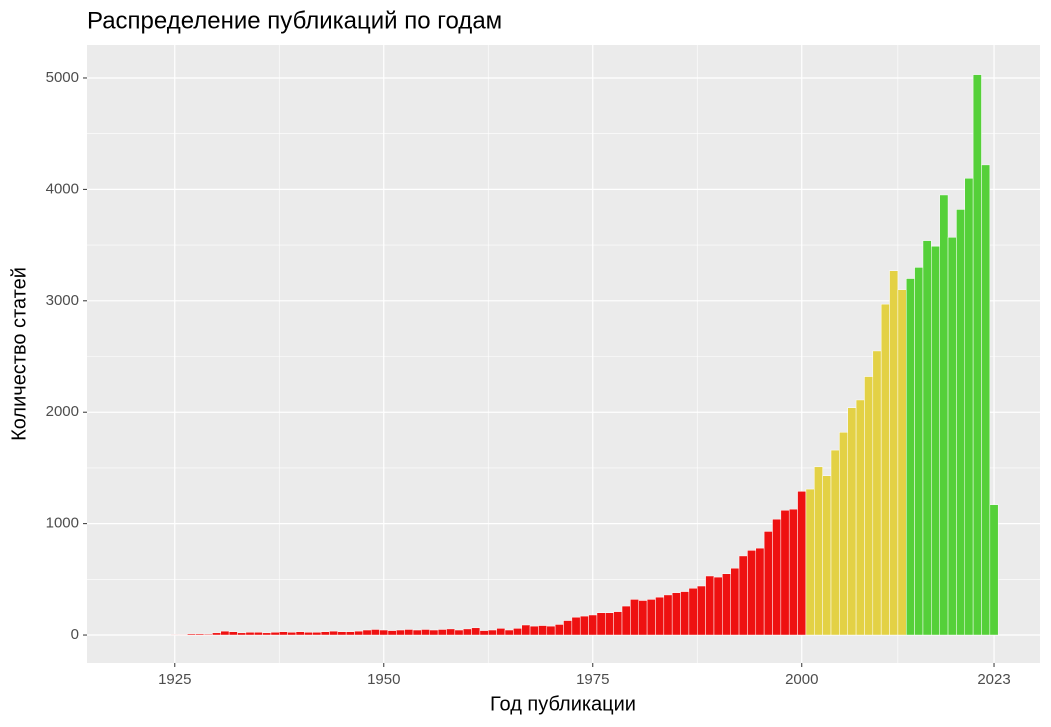 This screenshot has width=1051, height=727. What do you see at coordinates (993, 679) in the screenshot?
I see `x-tick-label: 2023` at bounding box center [993, 679].